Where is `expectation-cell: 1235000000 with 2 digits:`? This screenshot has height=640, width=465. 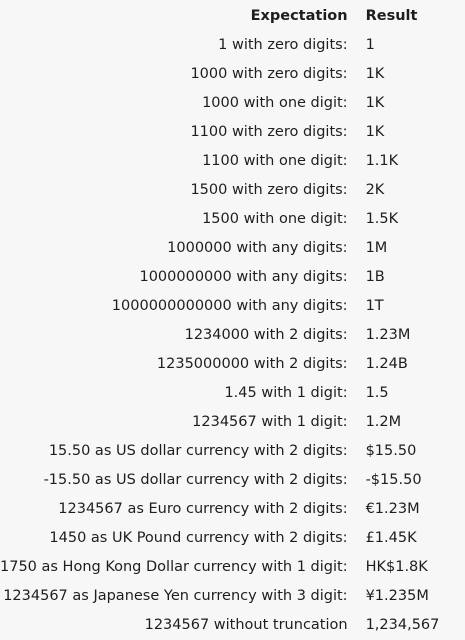
expectation-cell: 1235000000 with 2 digits: is located at coordinates (183, 363).